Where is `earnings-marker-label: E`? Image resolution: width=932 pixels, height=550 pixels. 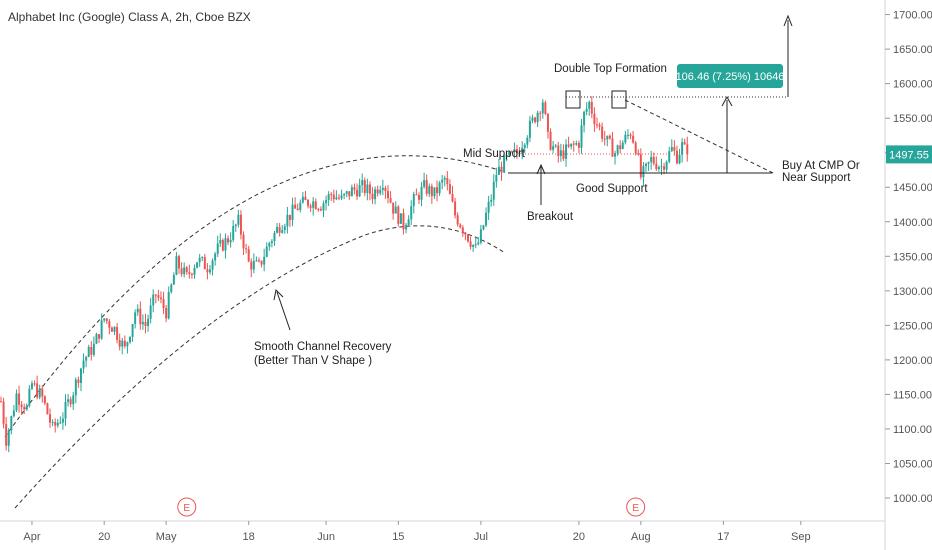 earnings-marker-label: E is located at coordinates (635, 508).